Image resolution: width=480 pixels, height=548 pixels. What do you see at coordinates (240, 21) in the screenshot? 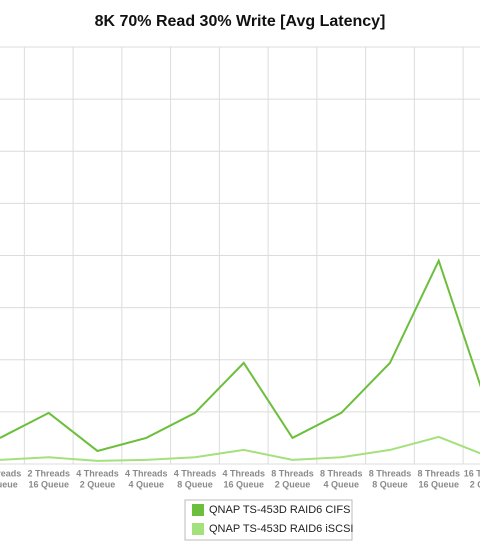
I see `chart-title: 8K 70% Read 30% Write [Avg Latency]` at bounding box center [240, 21].